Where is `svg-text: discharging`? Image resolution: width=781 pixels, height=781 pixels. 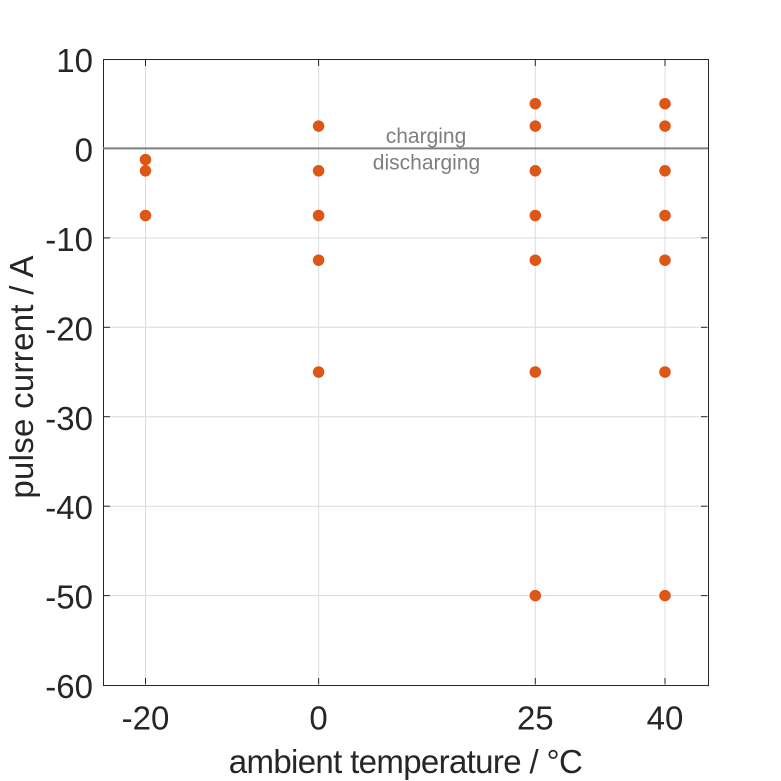 svg-text: discharging is located at coordinates (426, 162).